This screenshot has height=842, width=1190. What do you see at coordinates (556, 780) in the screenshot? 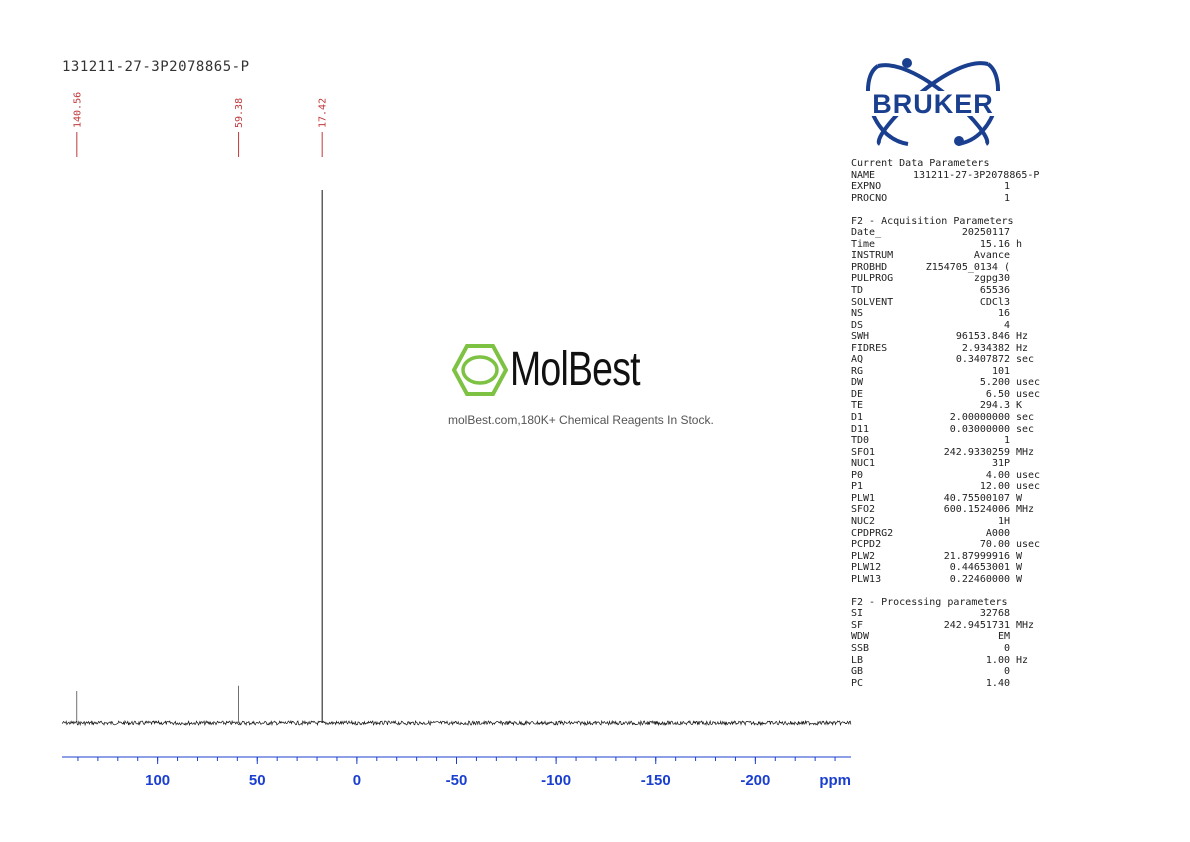
I see `tick-label: -100` at bounding box center [556, 780].